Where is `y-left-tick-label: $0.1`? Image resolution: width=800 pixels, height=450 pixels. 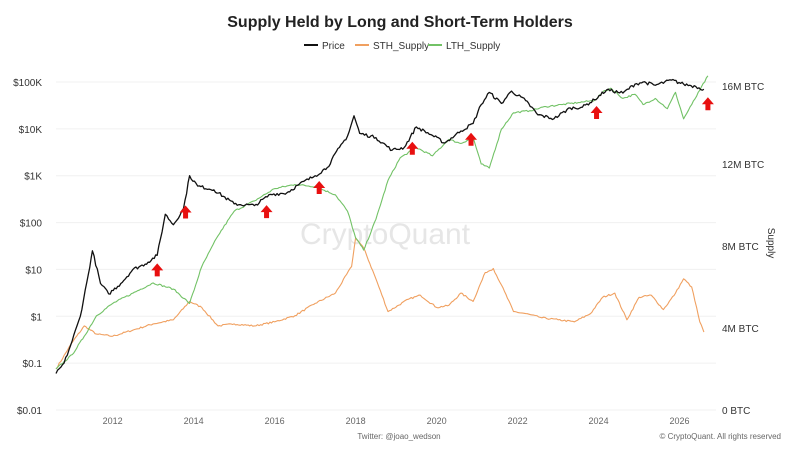
y-left-tick-label: $0.1 is located at coordinates (33, 364).